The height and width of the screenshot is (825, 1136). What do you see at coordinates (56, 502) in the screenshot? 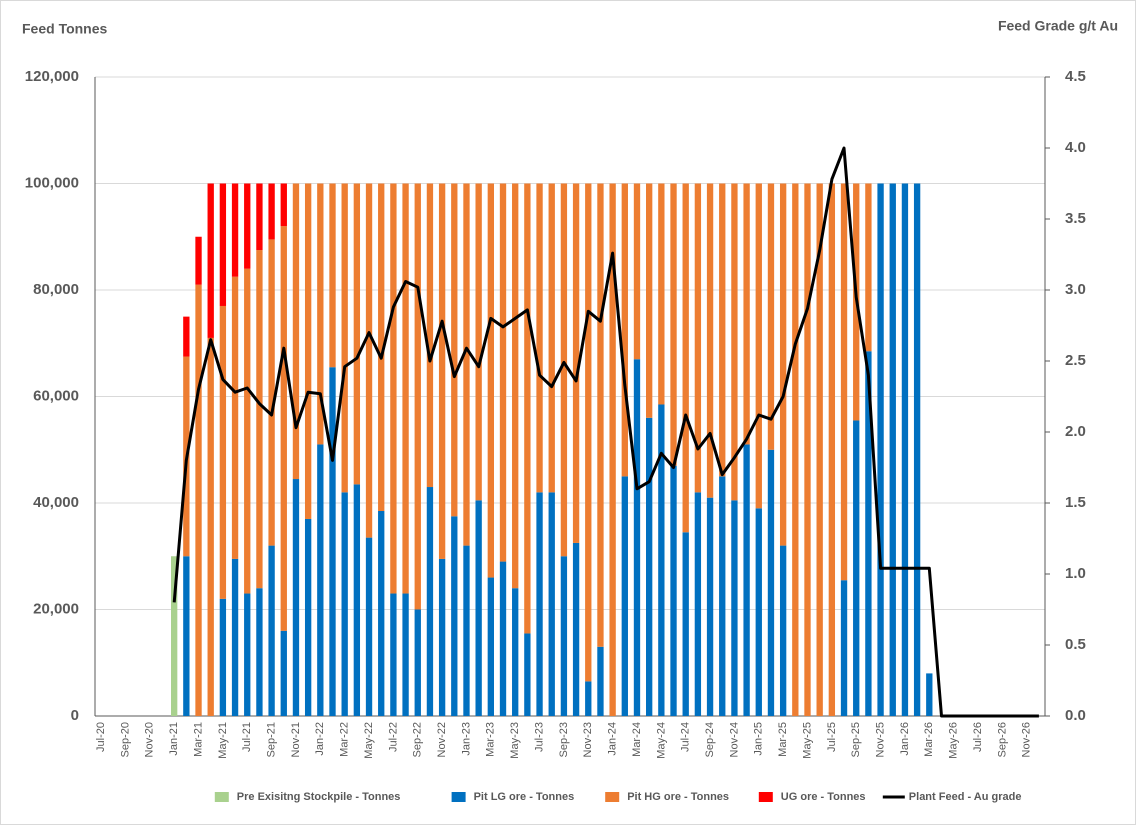
I see `y-tick-label: 40,000` at bounding box center [56, 502].